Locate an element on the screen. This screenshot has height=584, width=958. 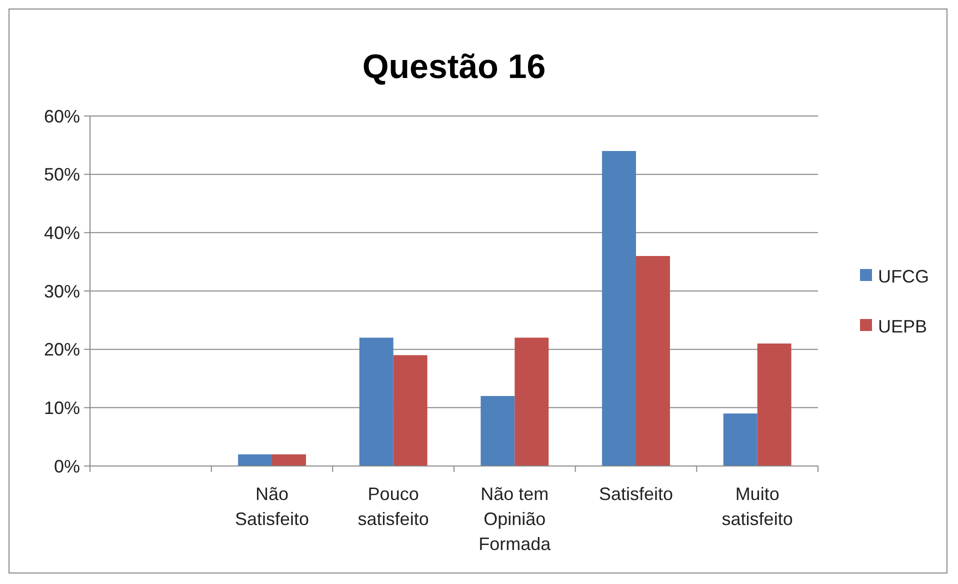
x-tick-label: Não tem Opinião Formada is located at coordinates (515, 519).